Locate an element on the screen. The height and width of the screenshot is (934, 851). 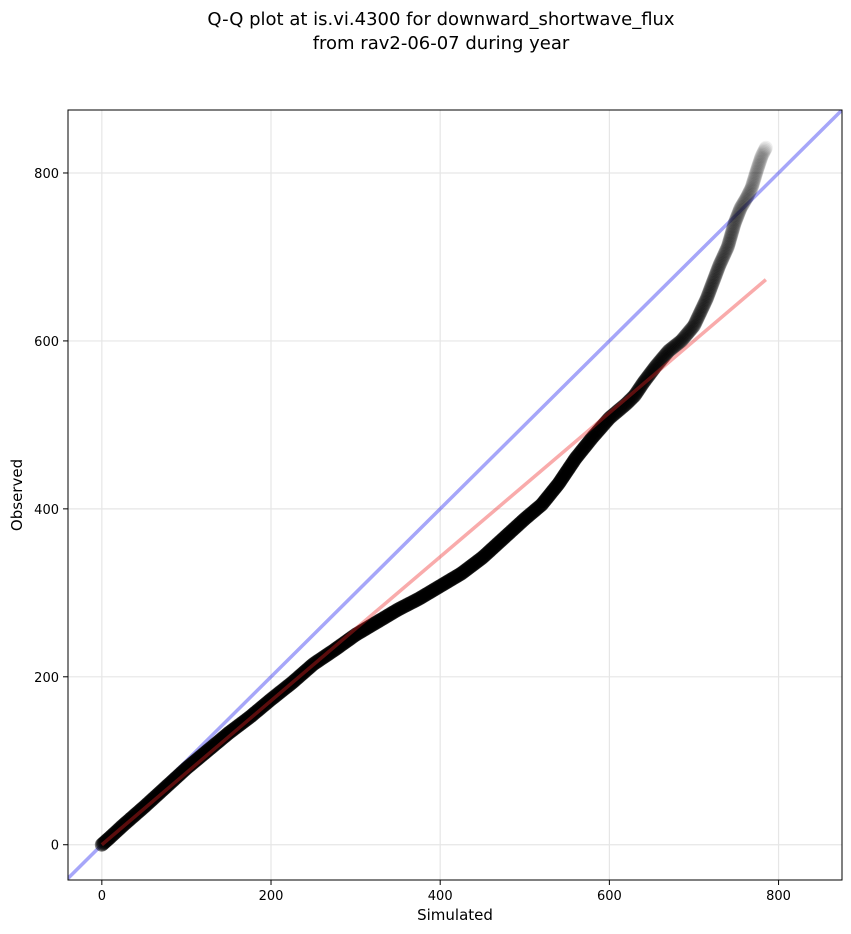
x-tick-label: 800 is located at coordinates (778, 896).